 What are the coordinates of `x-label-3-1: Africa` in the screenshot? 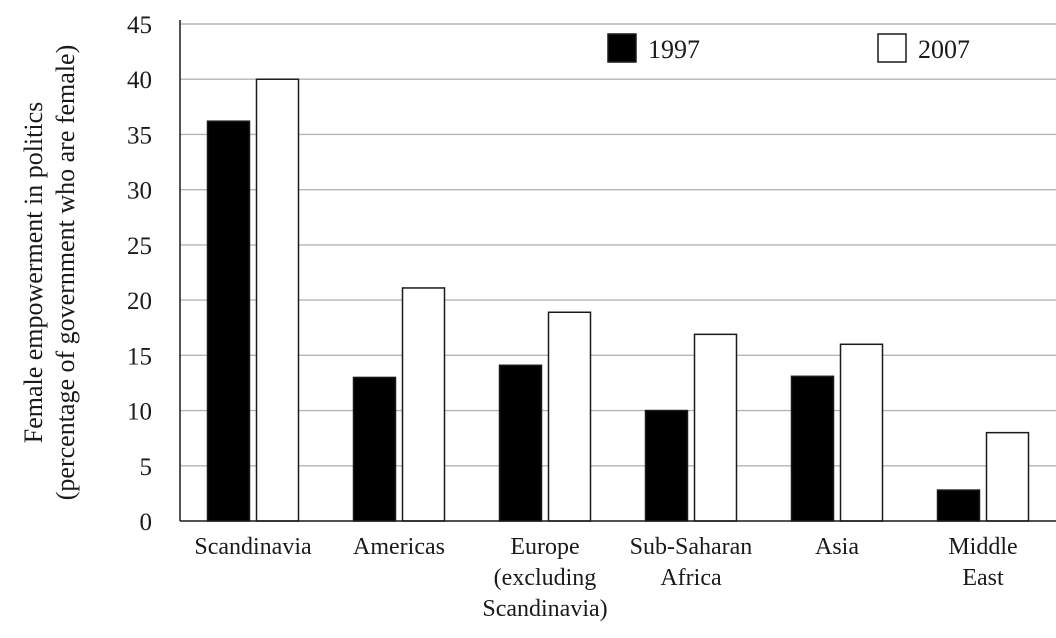 It's located at (691, 578).